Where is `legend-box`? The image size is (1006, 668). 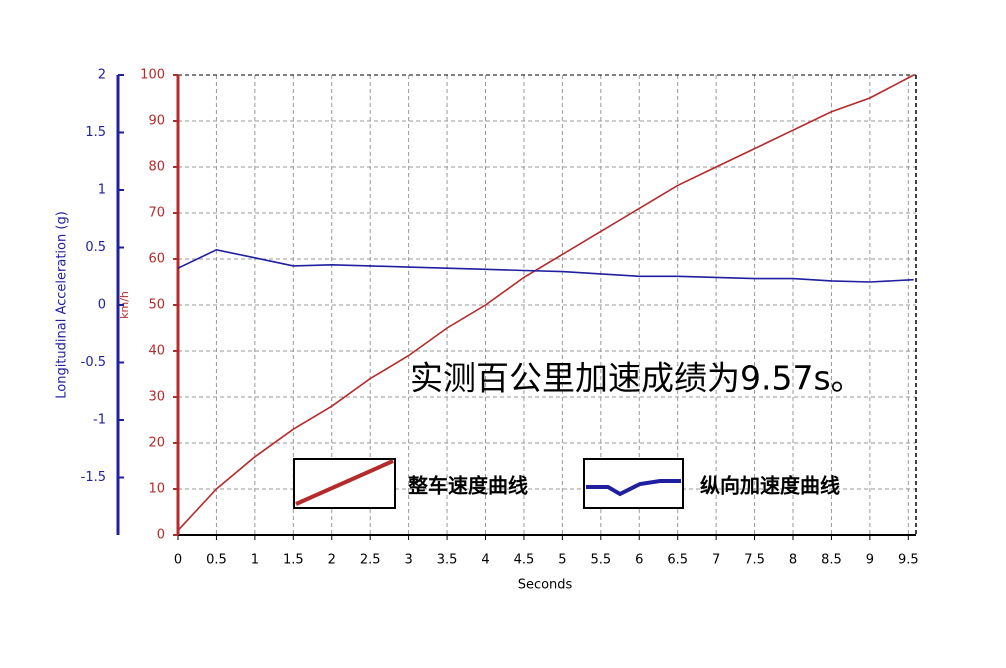 legend-box is located at coordinates (633, 483).